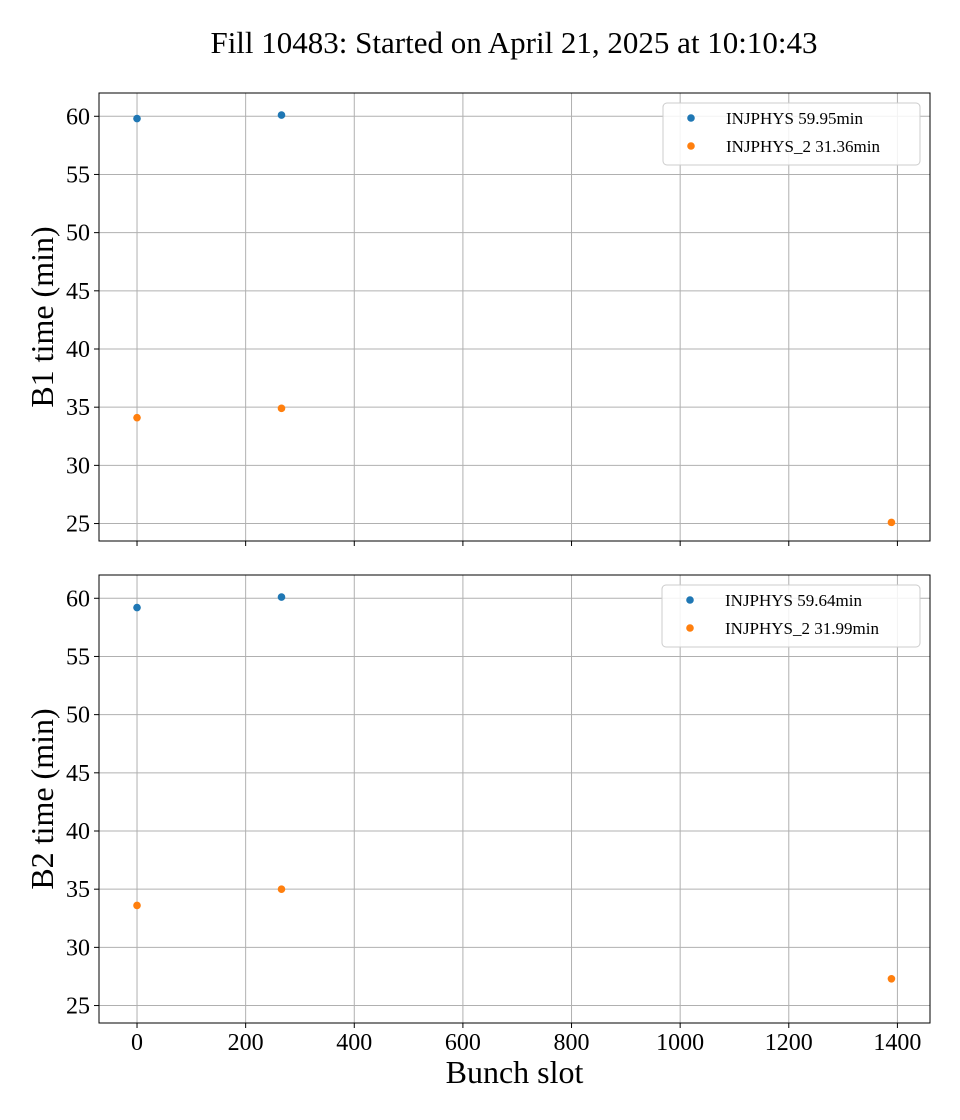 This screenshot has height=1120, width=960. What do you see at coordinates (463, 1043) in the screenshot?
I see `x-tick-label: 600` at bounding box center [463, 1043].